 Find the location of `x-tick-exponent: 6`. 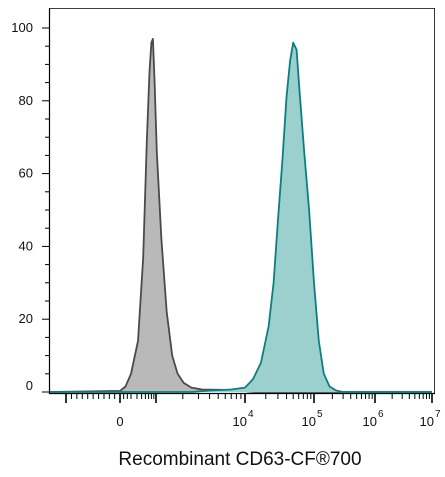

x-tick-exponent: 6 is located at coordinates (381, 414).